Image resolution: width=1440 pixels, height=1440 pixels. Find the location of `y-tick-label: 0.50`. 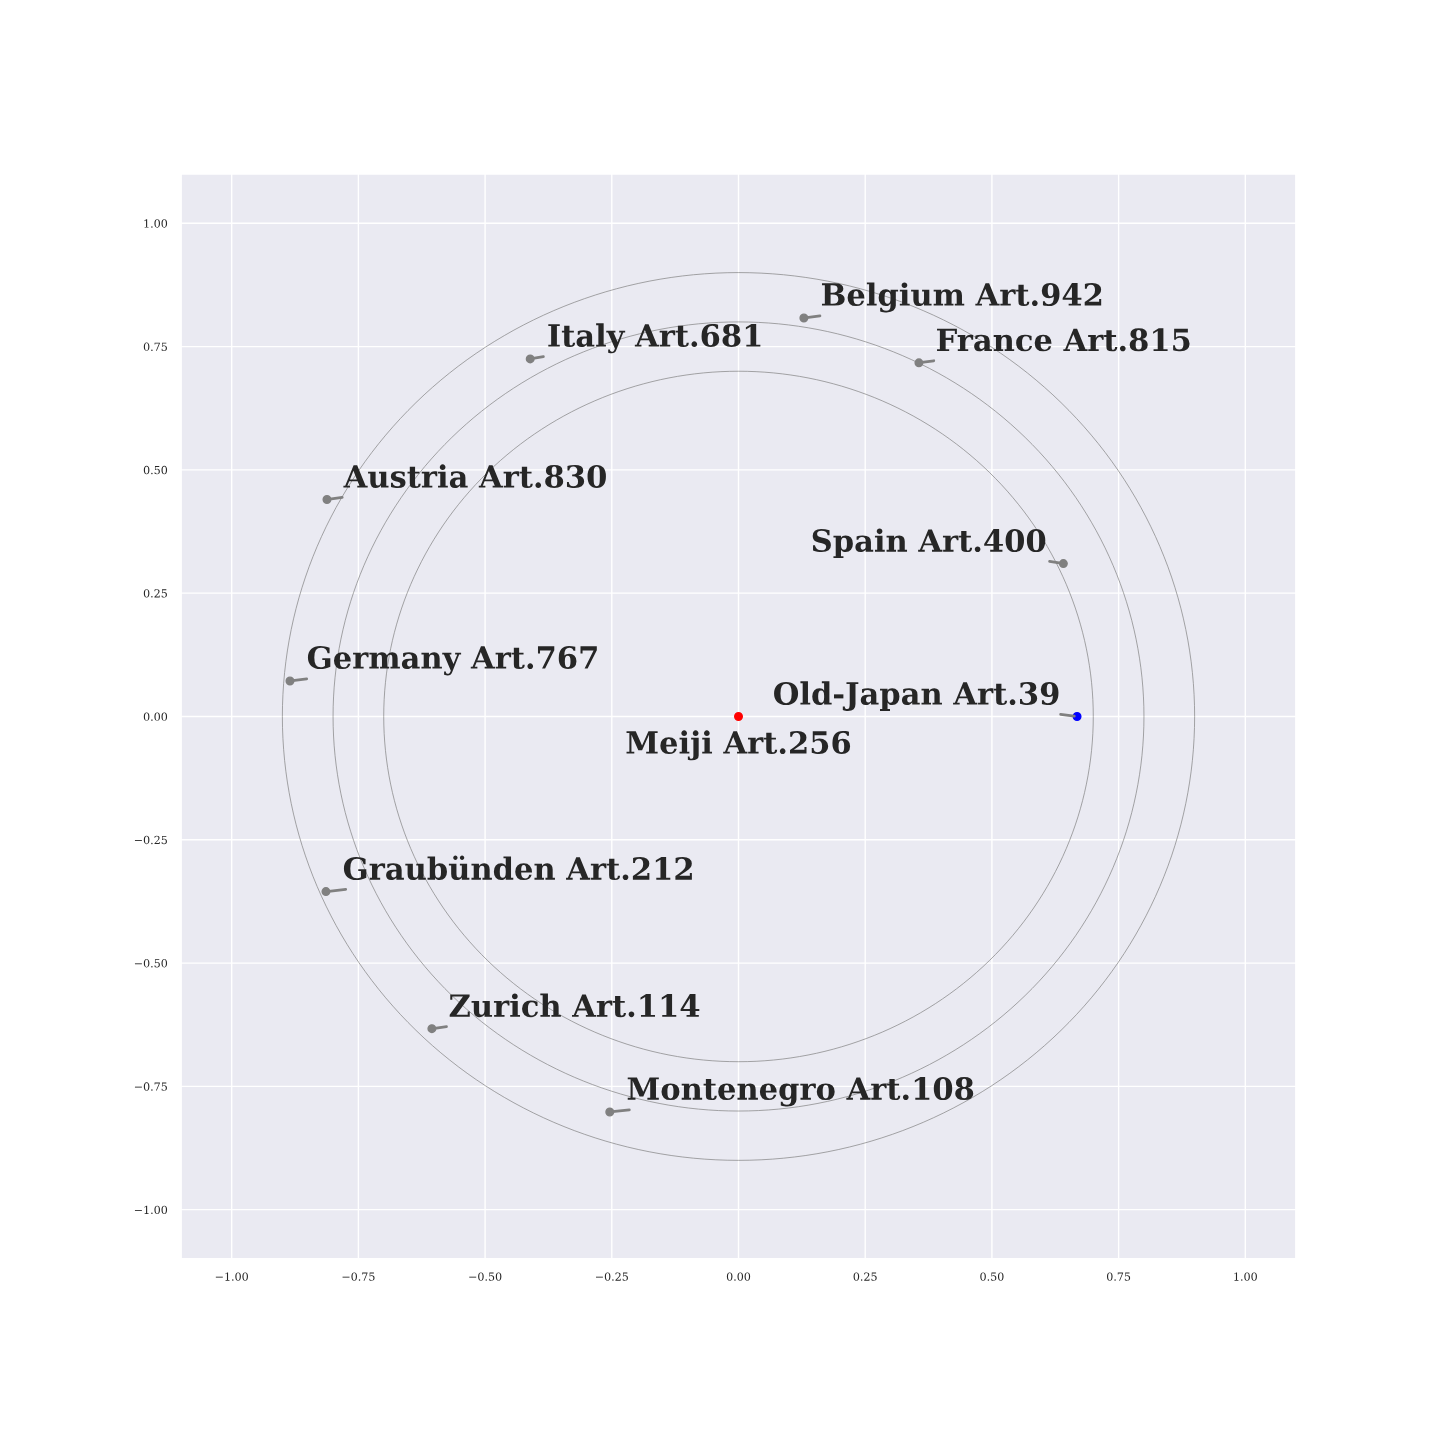

y-tick-label: 0.50 is located at coordinates (155, 470).